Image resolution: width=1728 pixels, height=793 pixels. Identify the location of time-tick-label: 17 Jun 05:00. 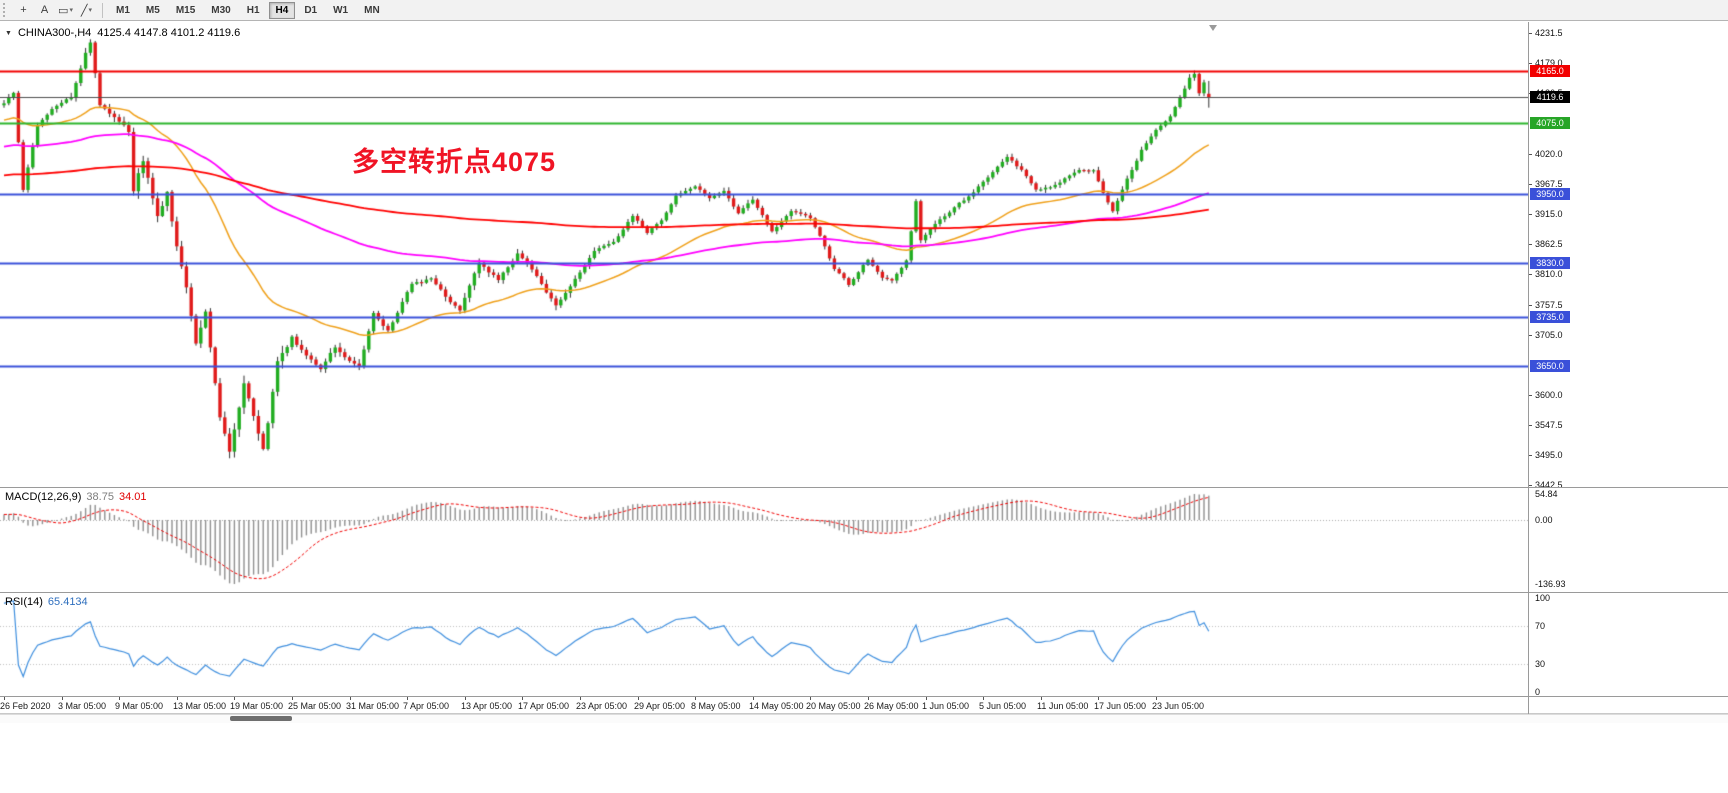
(1120, 706).